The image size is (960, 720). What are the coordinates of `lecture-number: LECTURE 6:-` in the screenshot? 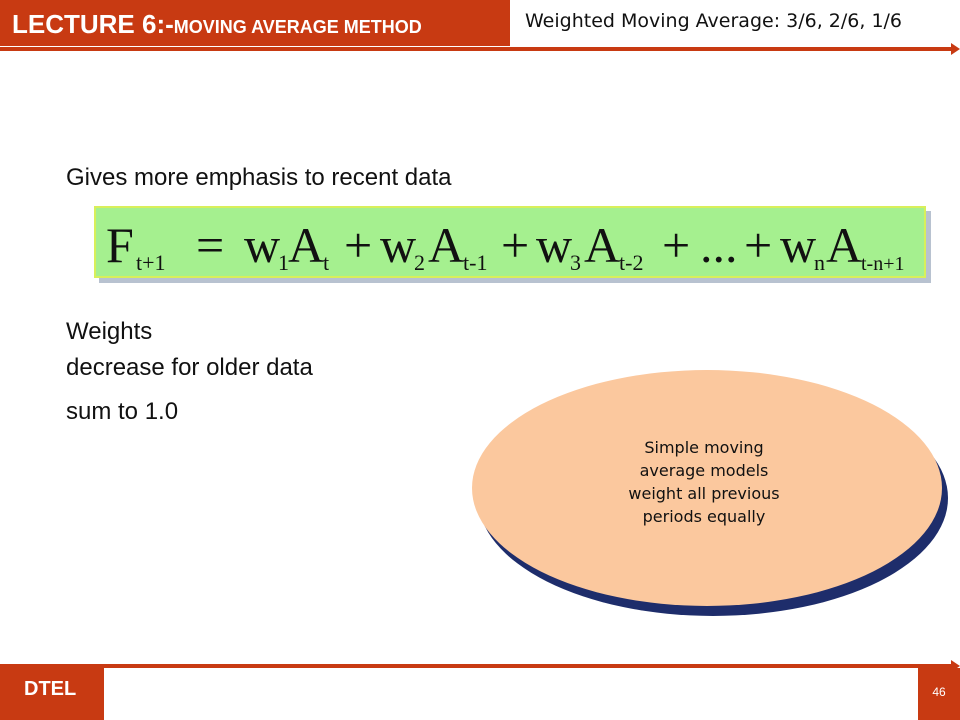 It's located at (93, 24).